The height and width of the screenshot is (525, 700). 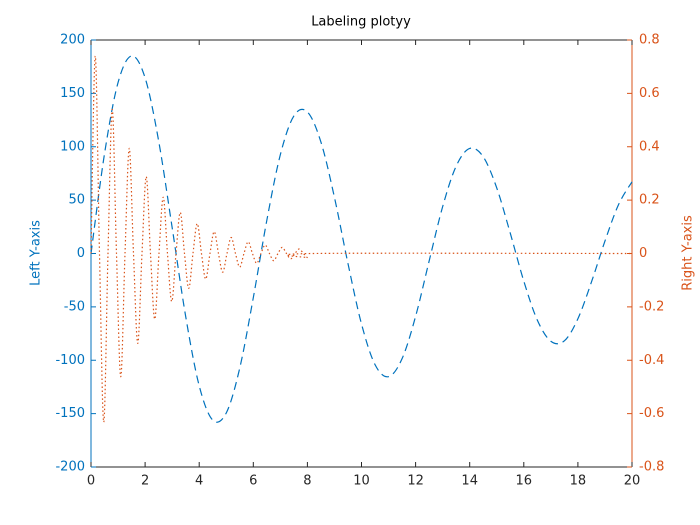 What do you see at coordinates (70, 413) in the screenshot?
I see `y-tick-label: -150` at bounding box center [70, 413].